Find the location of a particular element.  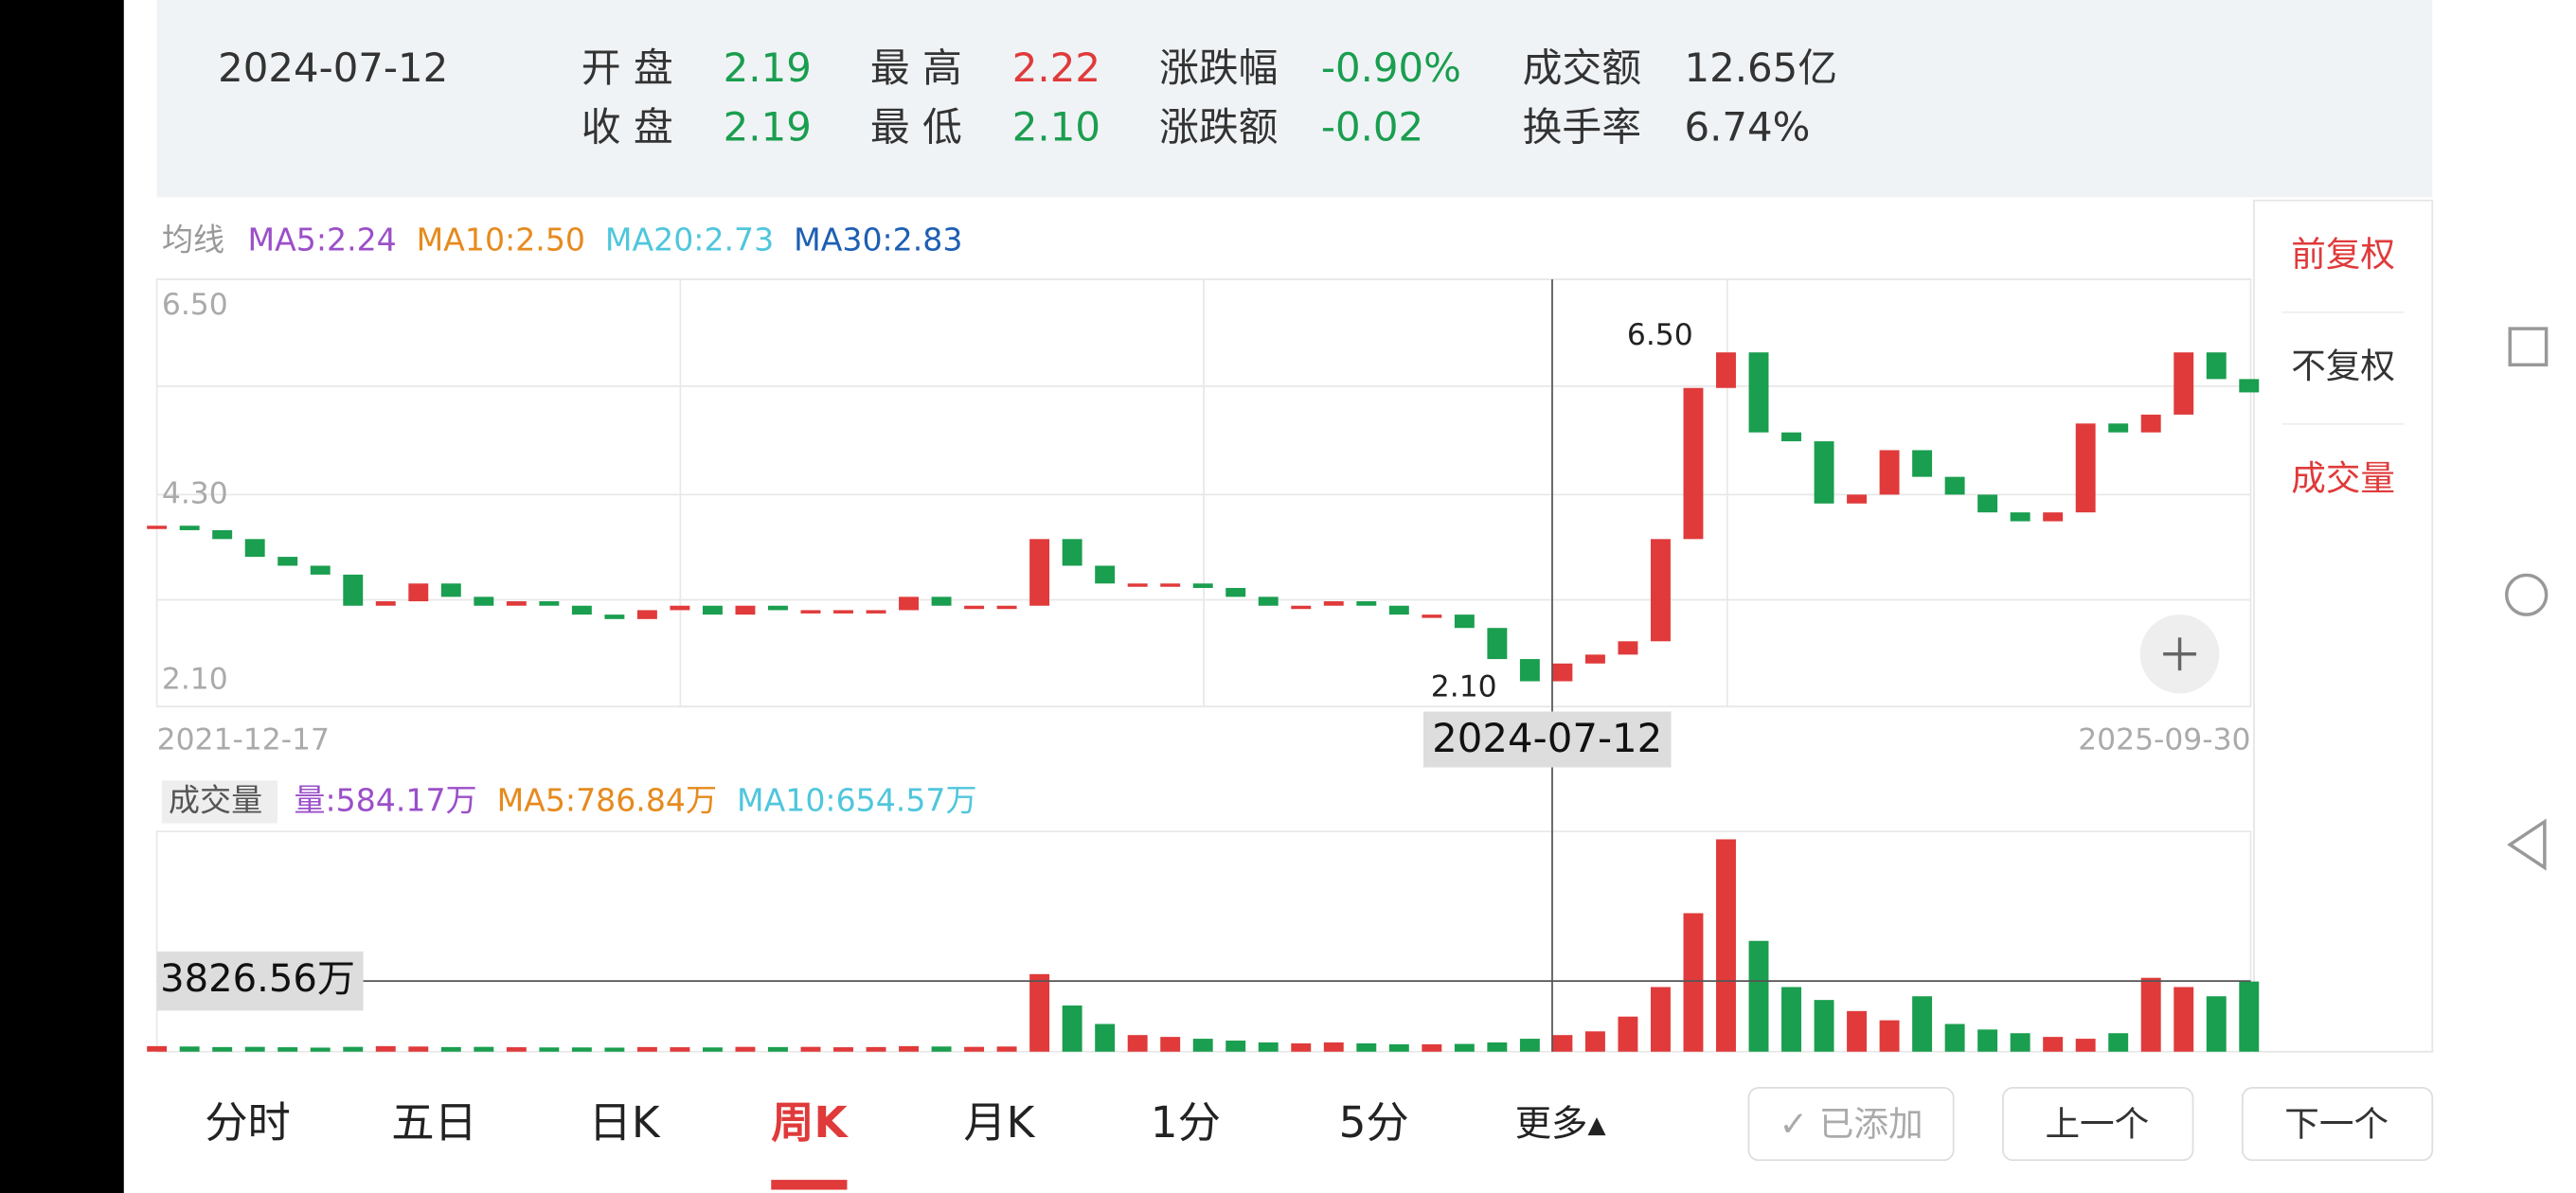

legend-title: 成交量 is located at coordinates (215, 799).